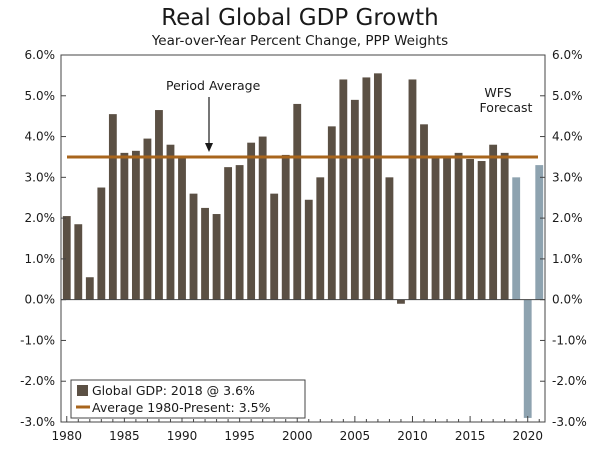  Describe the element at coordinates (285, 227) in the screenshot. I see `gdp-bar-1999` at that location.